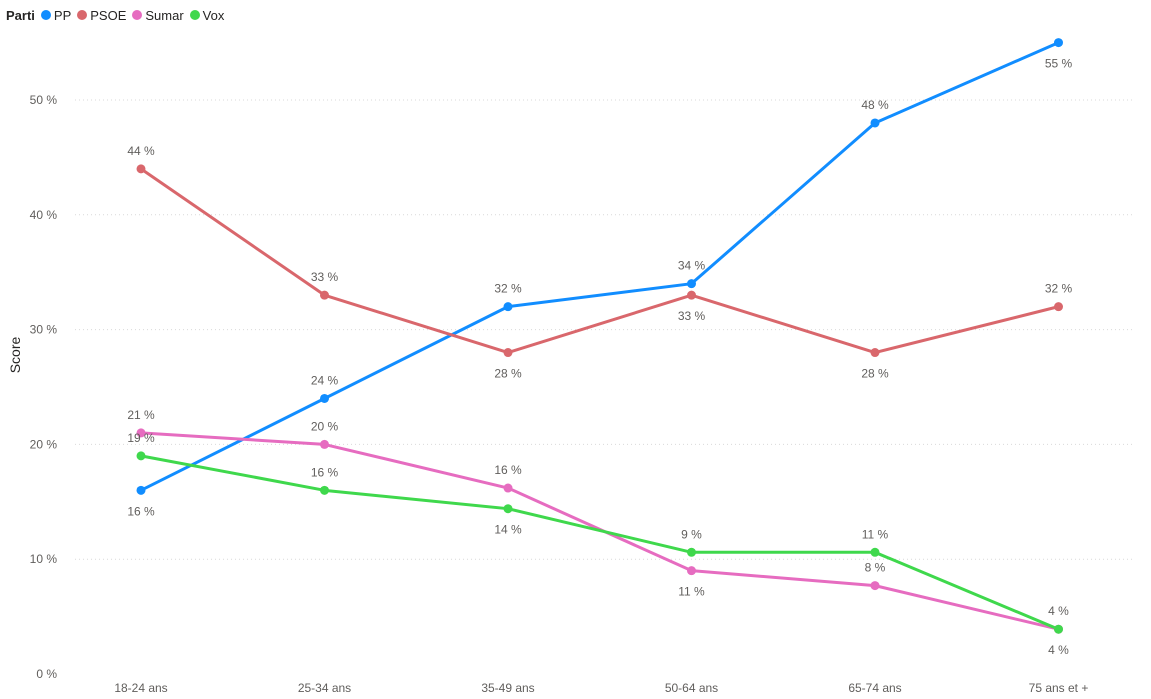  I want to click on data-label-sumar: 21 %, so click(141, 415).